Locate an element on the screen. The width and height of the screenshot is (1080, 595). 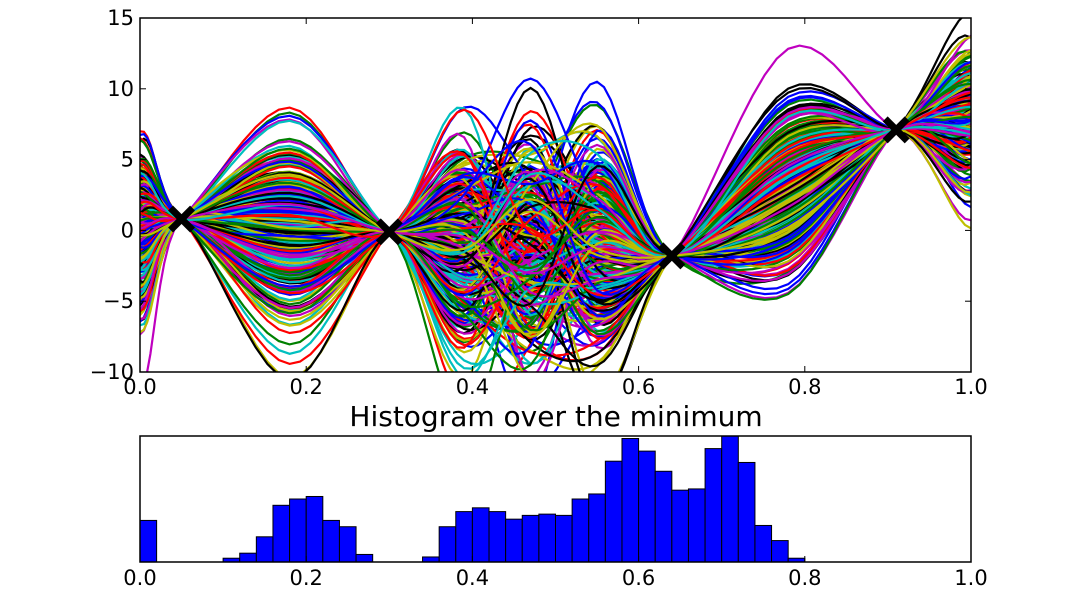
x-tick-label: 0.6 is located at coordinates (638, 387).